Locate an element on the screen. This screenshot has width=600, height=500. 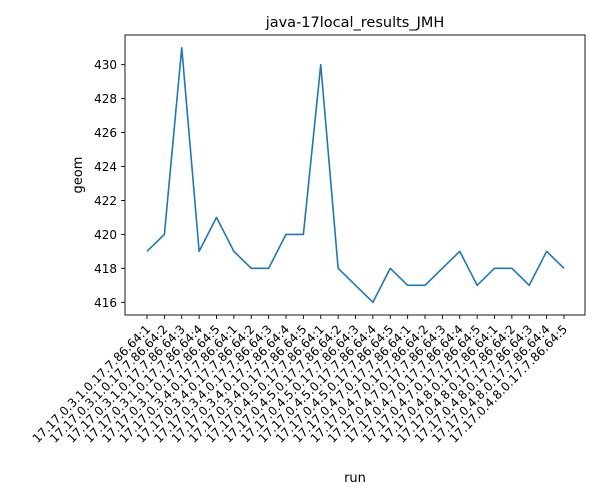
y-tick-label: 430 is located at coordinates (105, 65).